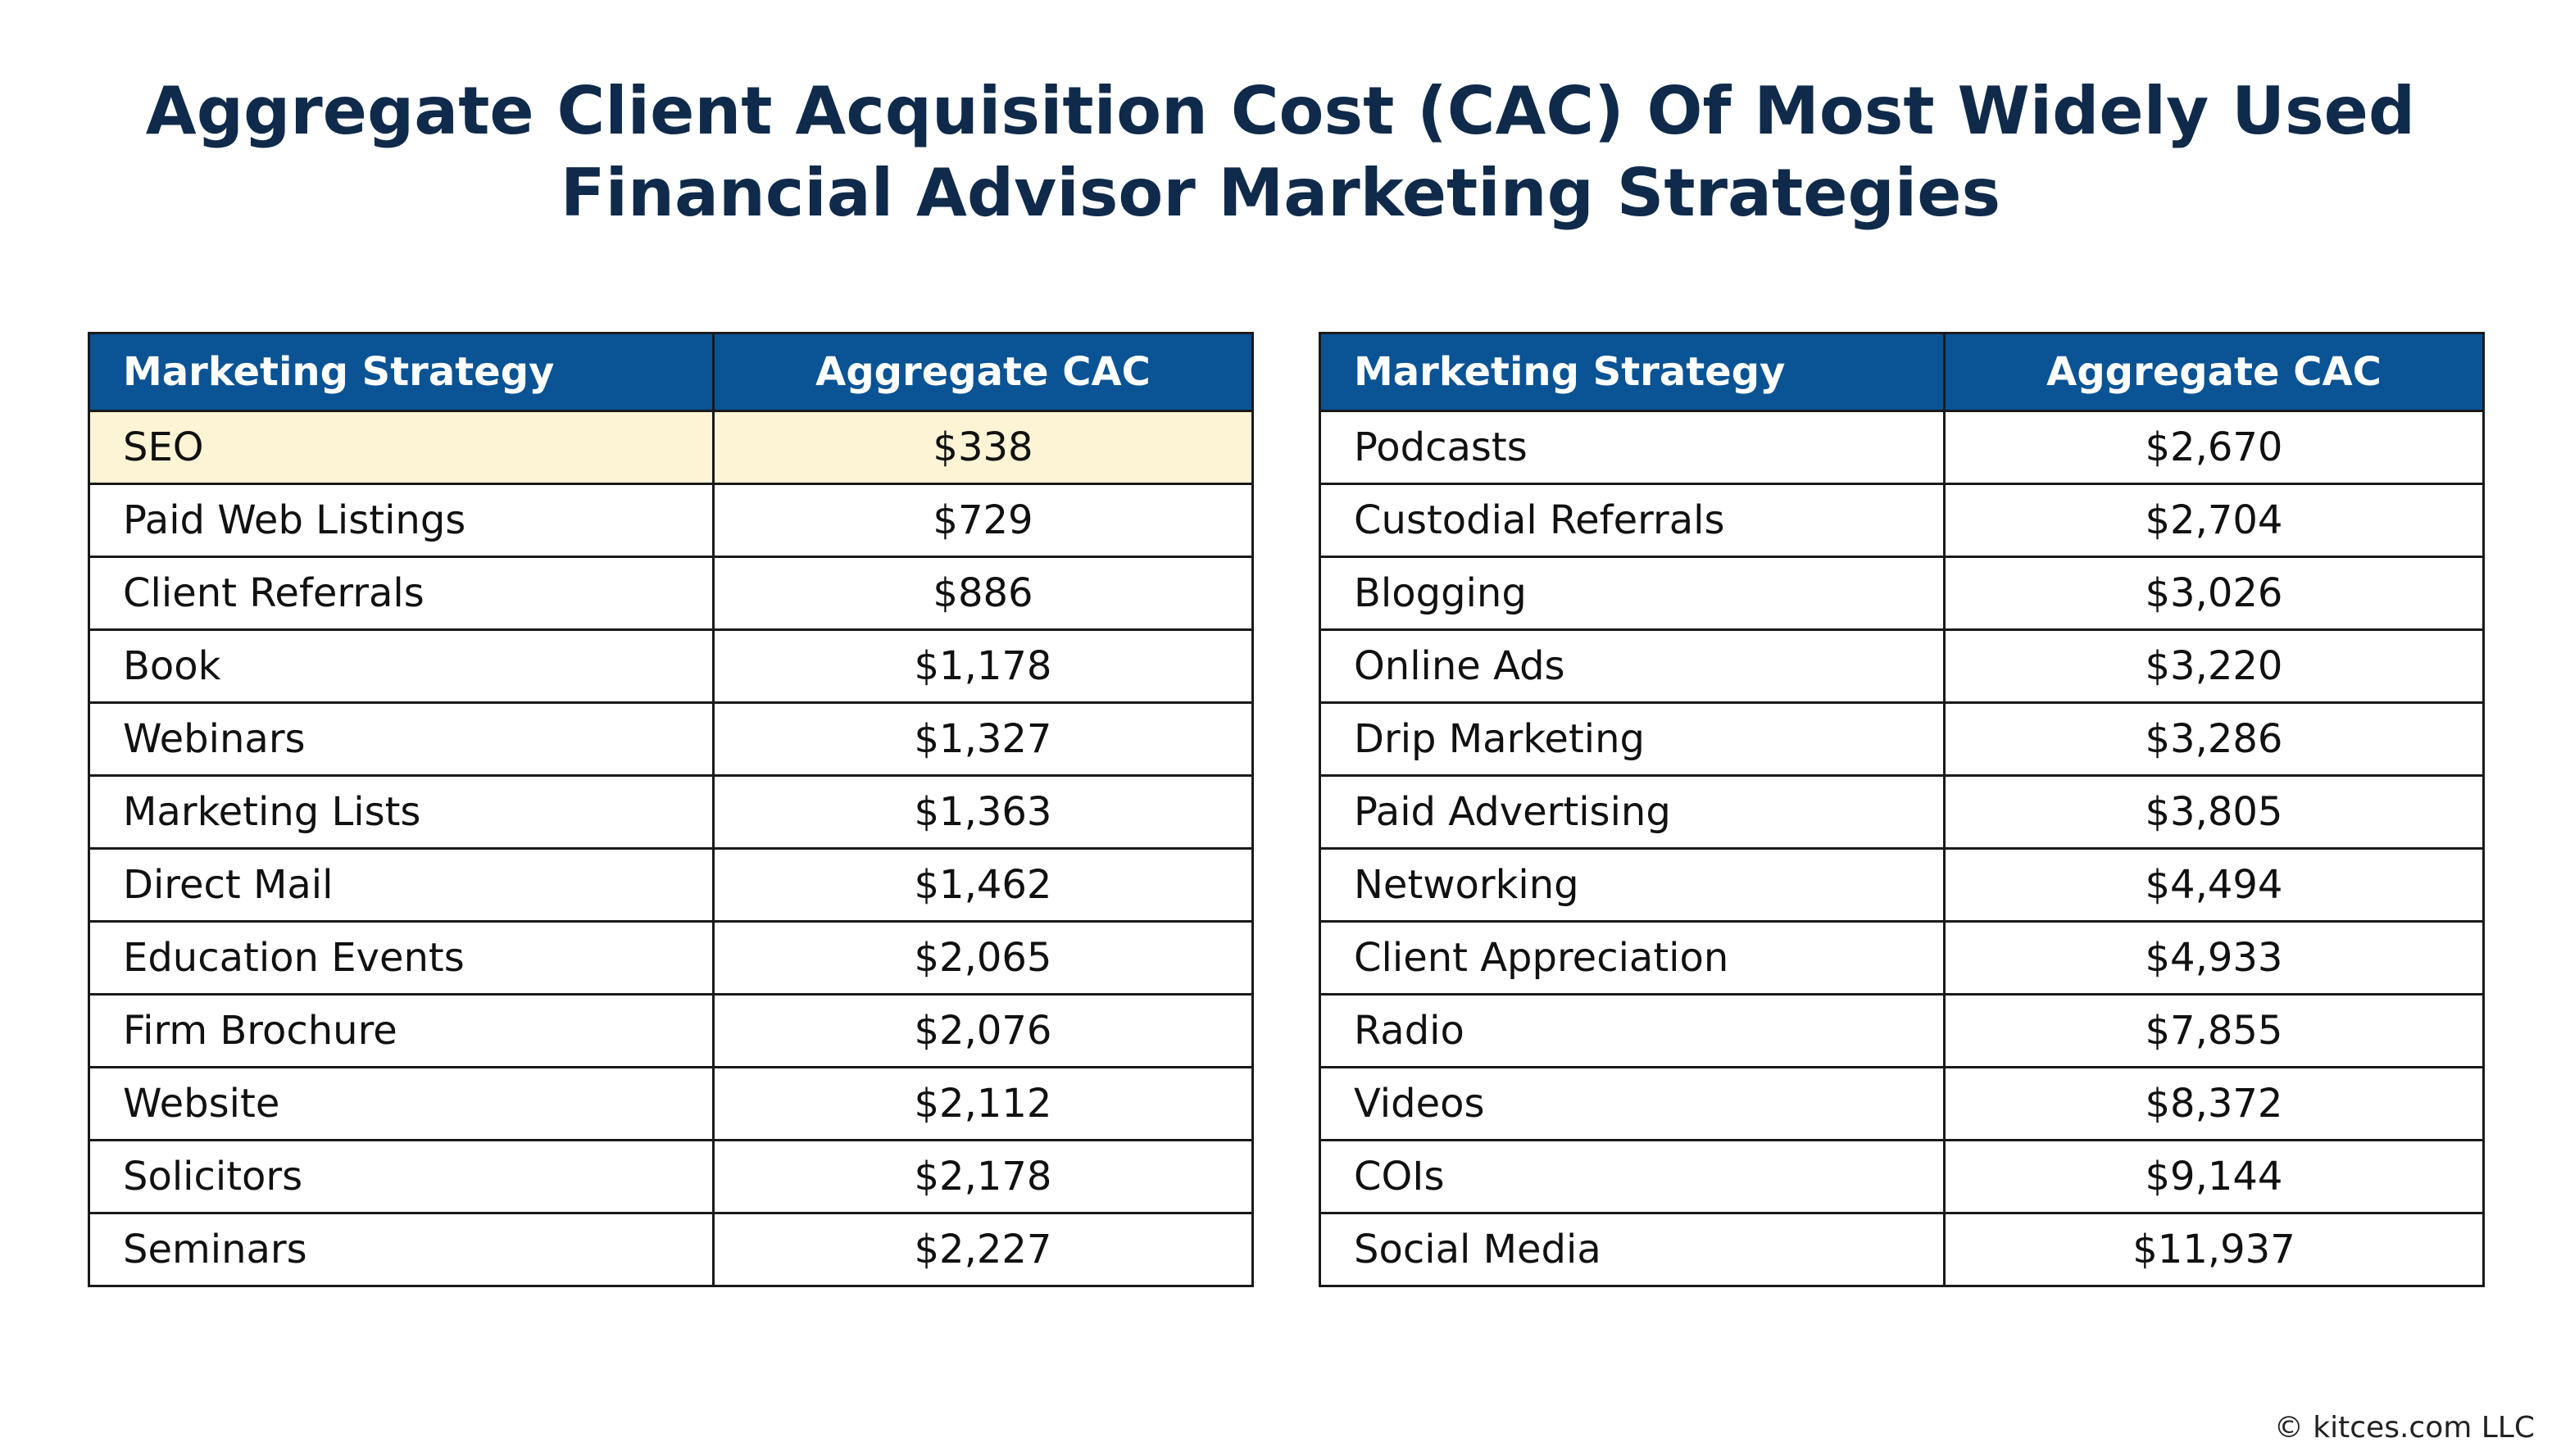  I want to click on strategy-cell: Solicitors, so click(401, 1177).